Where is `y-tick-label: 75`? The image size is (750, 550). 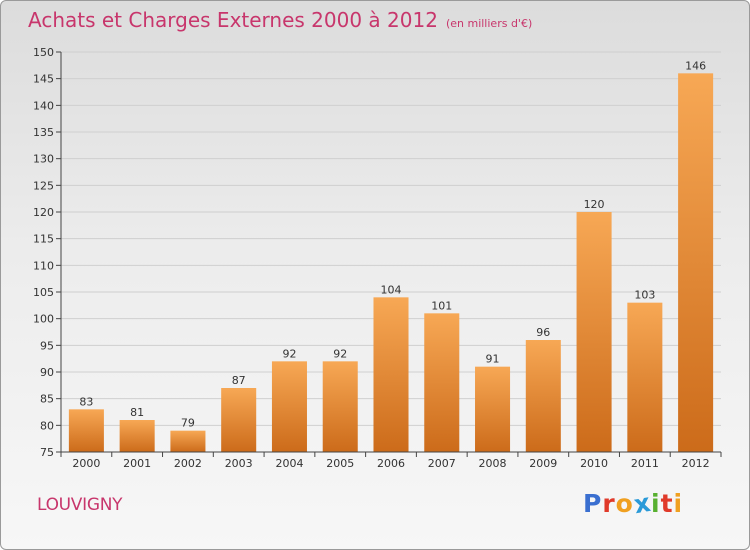 y-tick-label: 75 is located at coordinates (47, 452).